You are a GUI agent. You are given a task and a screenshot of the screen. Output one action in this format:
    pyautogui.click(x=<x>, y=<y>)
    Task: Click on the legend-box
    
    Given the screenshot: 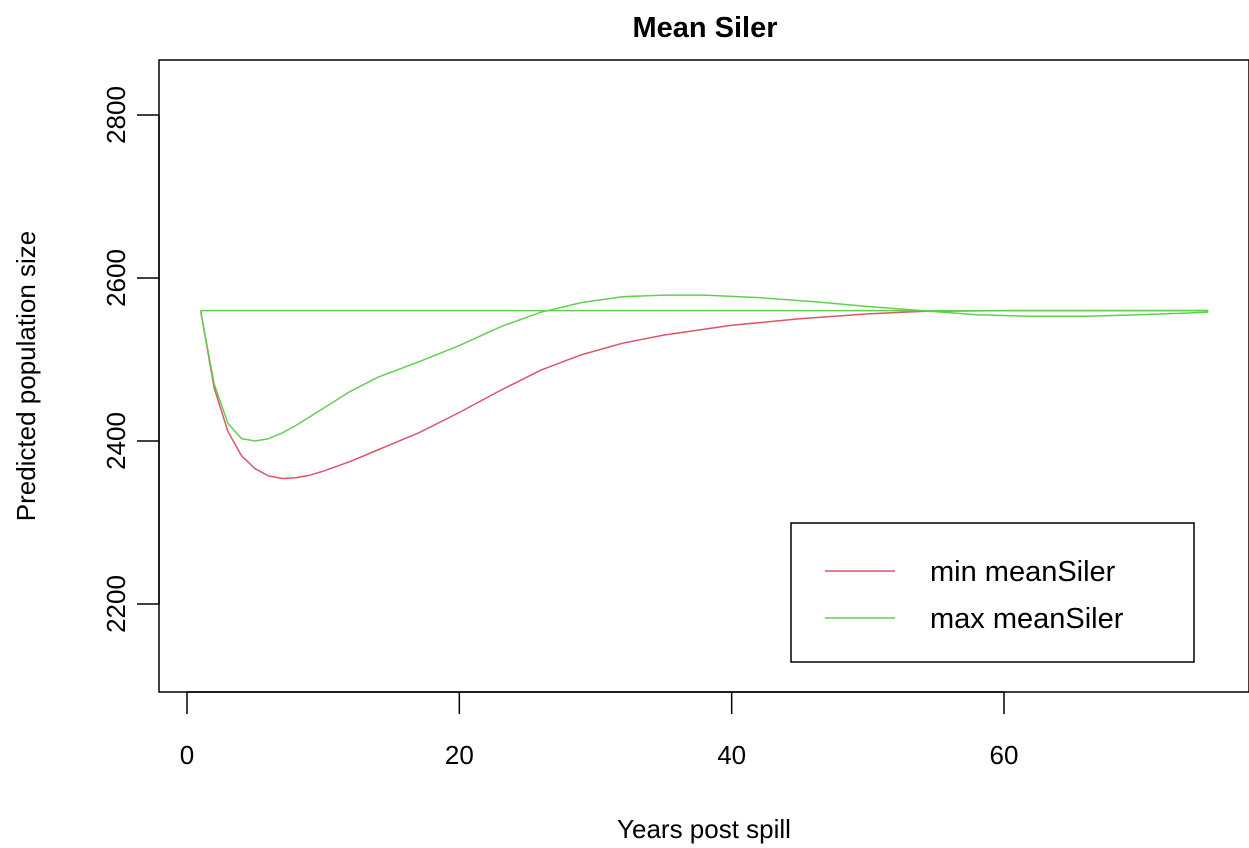 What is the action you would take?
    pyautogui.click(x=992, y=592)
    